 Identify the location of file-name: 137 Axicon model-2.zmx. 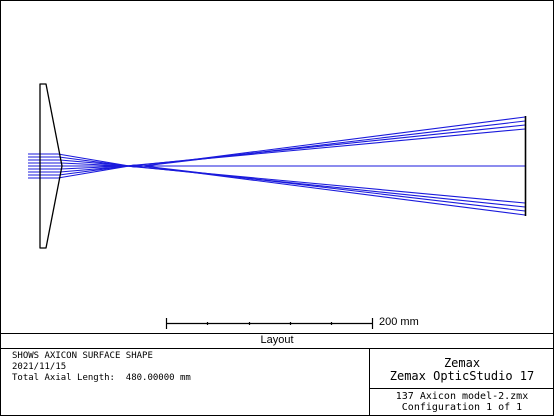
(462, 396).